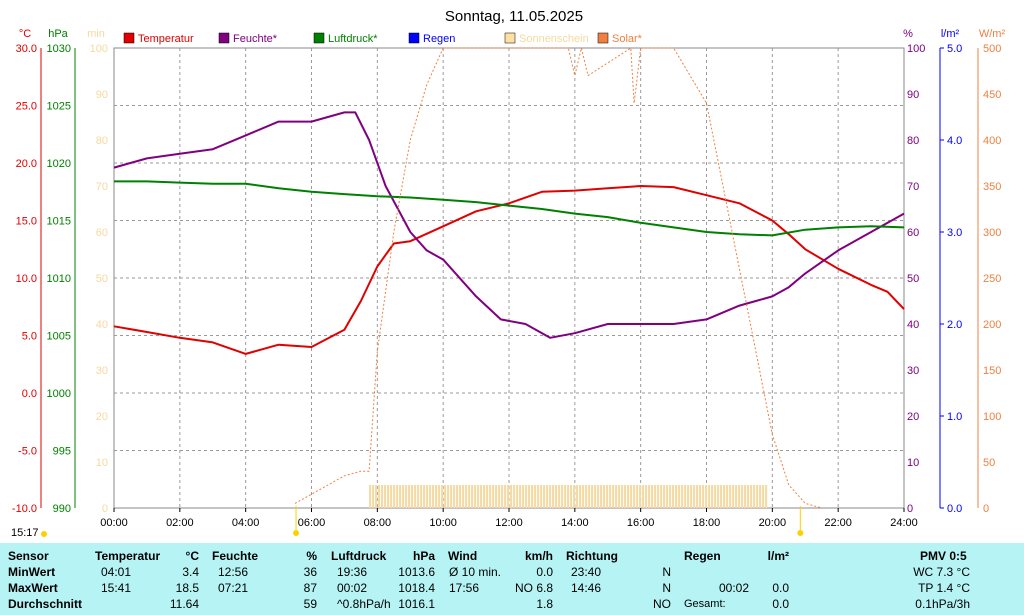 Image resolution: width=1024 pixels, height=615 pixels. Describe the element at coordinates (102, 233) in the screenshot. I see `y-tick-sunshine: 60` at that location.